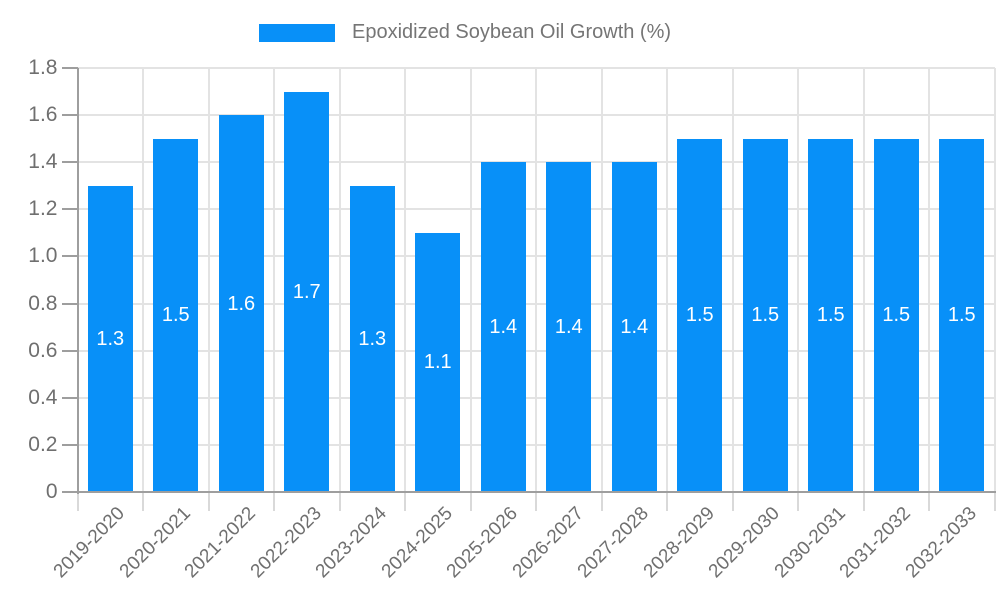 The image size is (1000, 600). I want to click on legend-label: Epoxidized Soybean Oil Growth (%), so click(512, 32).